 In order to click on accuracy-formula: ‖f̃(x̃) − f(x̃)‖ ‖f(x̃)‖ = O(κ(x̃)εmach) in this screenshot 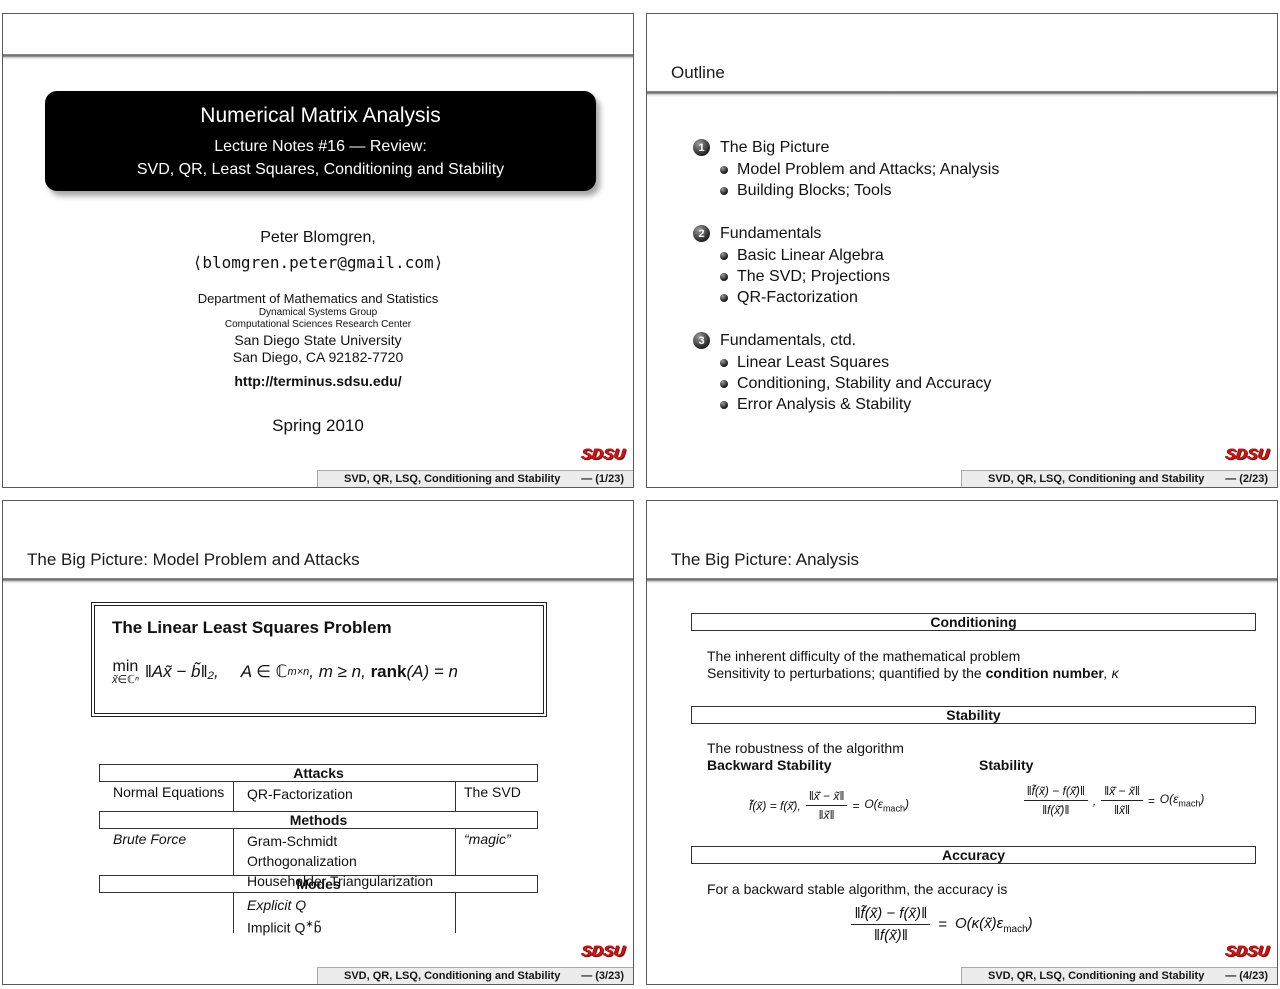, I will do `click(942, 924)`.